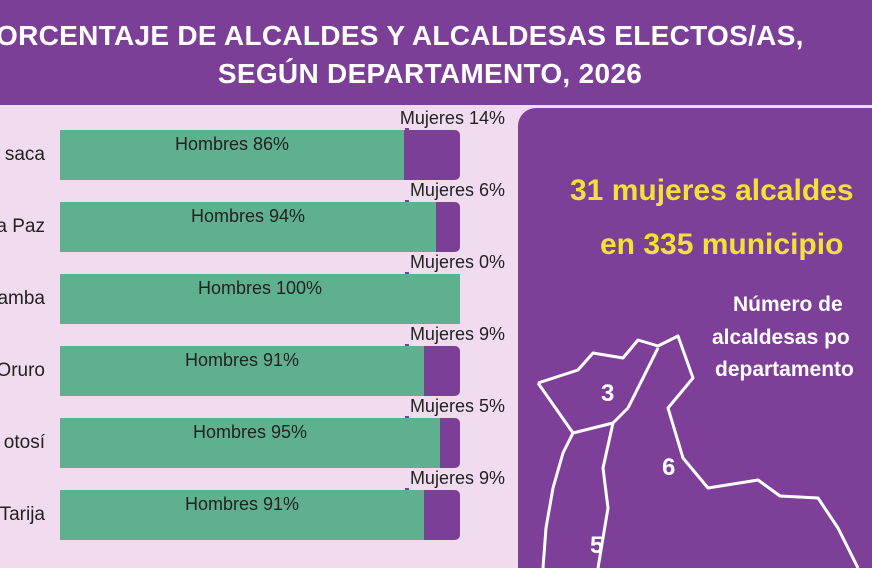  I want to click on map-label: 5, so click(597, 545).